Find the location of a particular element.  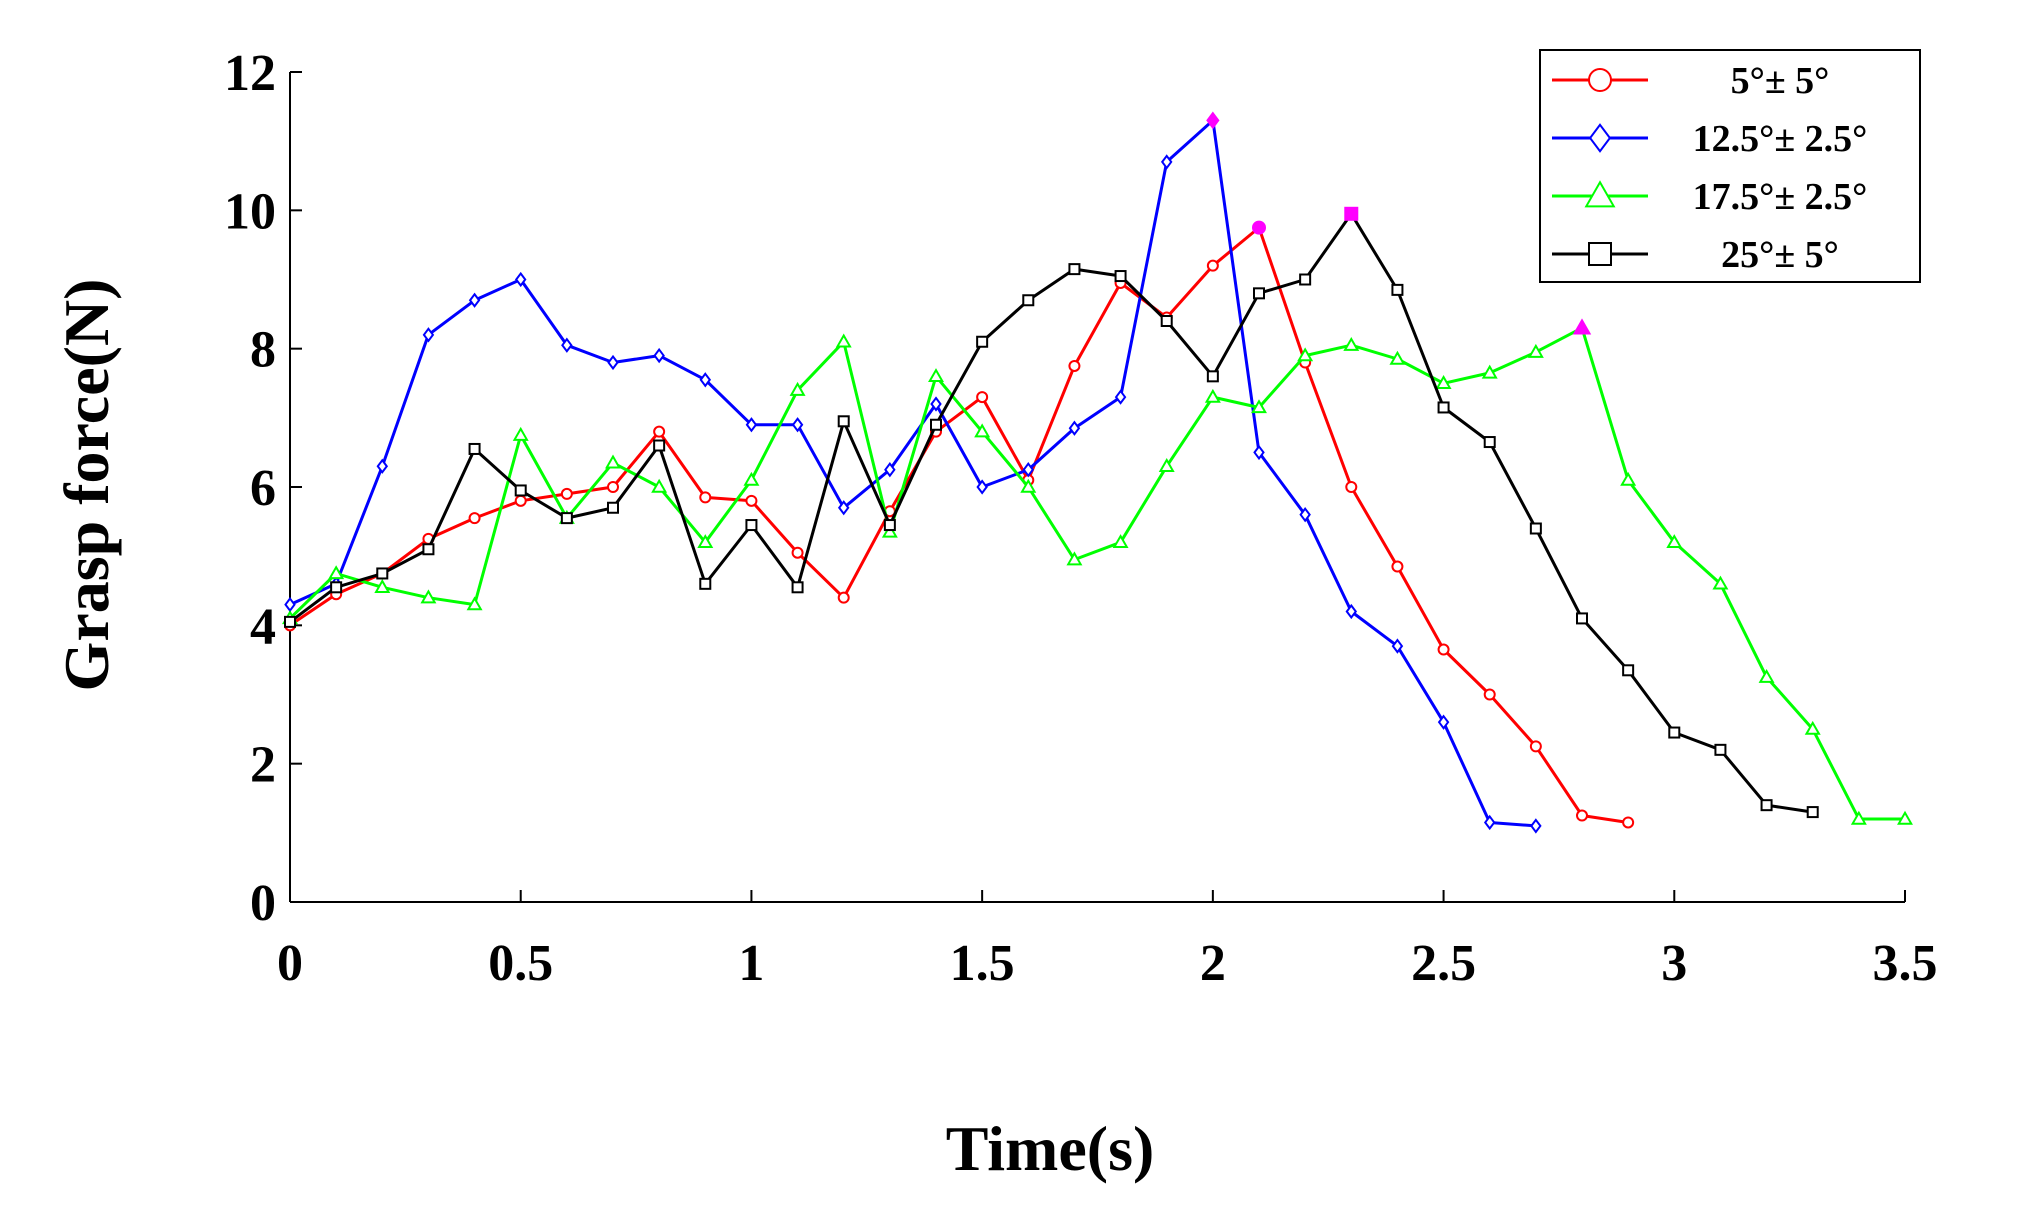

x-tick-label: 3.5 is located at coordinates (1905, 963).